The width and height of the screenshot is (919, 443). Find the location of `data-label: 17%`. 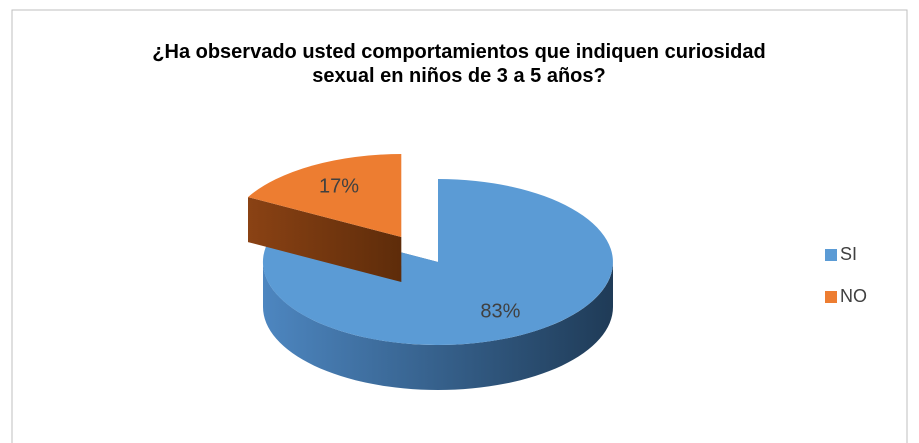

data-label: 17% is located at coordinates (339, 186).